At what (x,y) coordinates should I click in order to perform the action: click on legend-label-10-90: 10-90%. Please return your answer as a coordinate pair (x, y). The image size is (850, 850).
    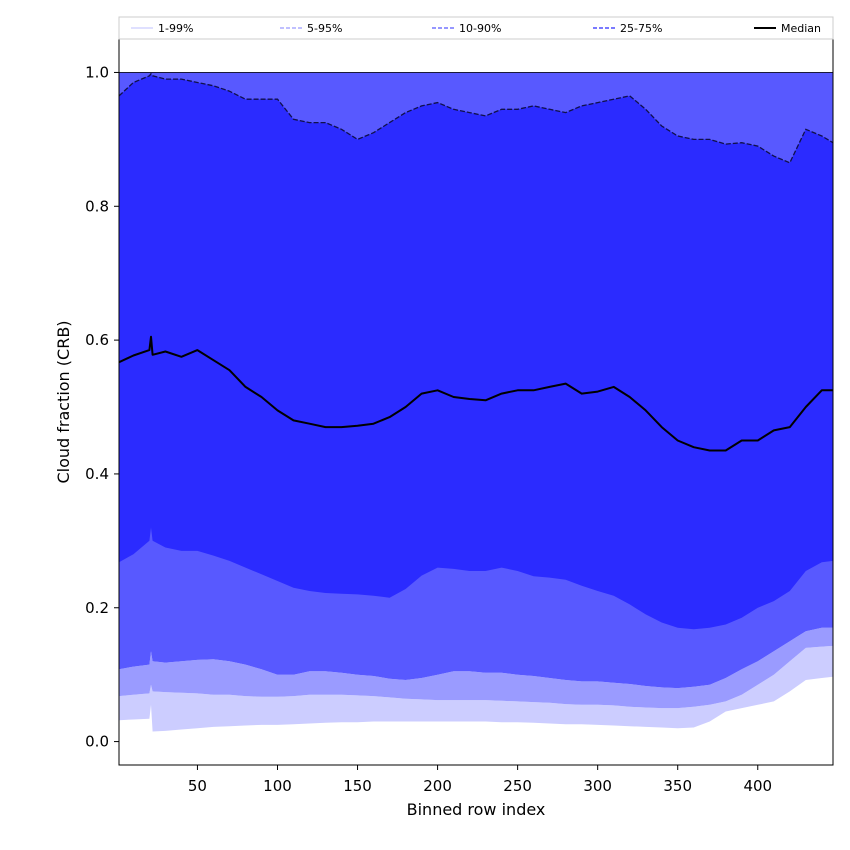
    Looking at the image, I should click on (480, 28).